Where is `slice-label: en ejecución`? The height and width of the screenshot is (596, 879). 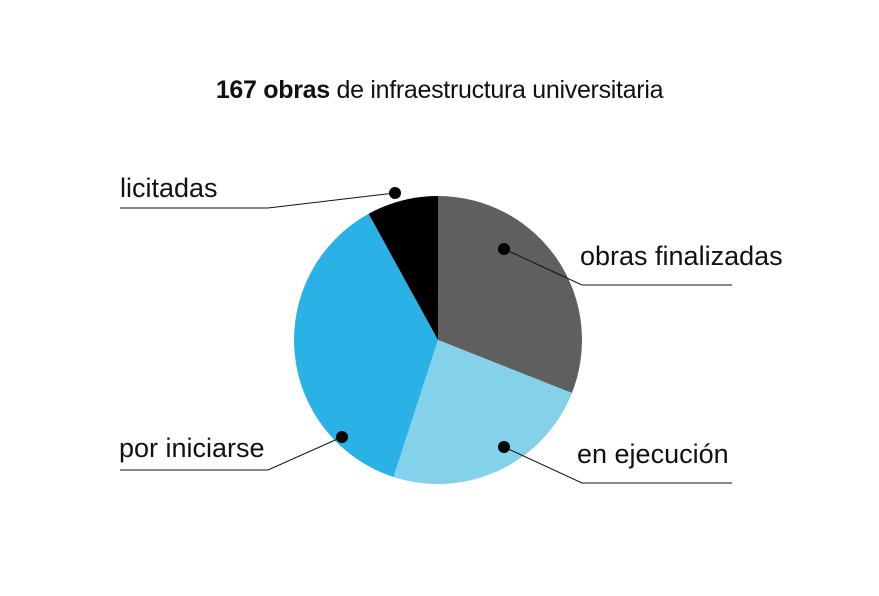 slice-label: en ejecución is located at coordinates (653, 454).